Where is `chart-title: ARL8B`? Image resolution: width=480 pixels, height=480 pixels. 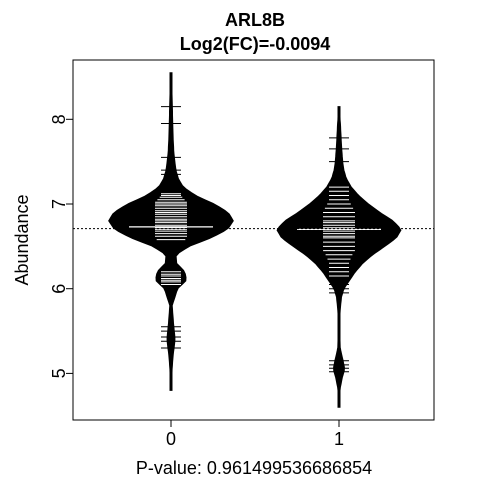
chart-title: ARL8B is located at coordinates (255, 20).